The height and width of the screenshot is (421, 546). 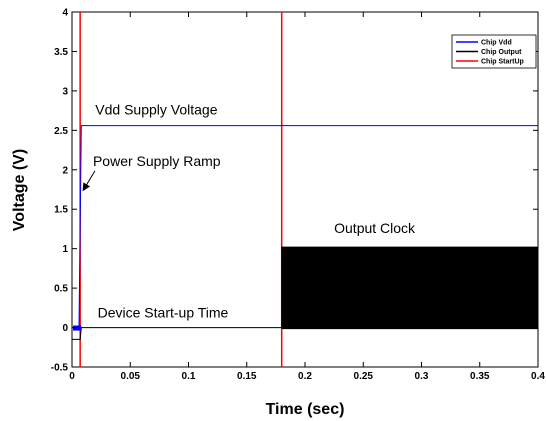 I want to click on x-tick-label: 0.1, so click(x=189, y=376).